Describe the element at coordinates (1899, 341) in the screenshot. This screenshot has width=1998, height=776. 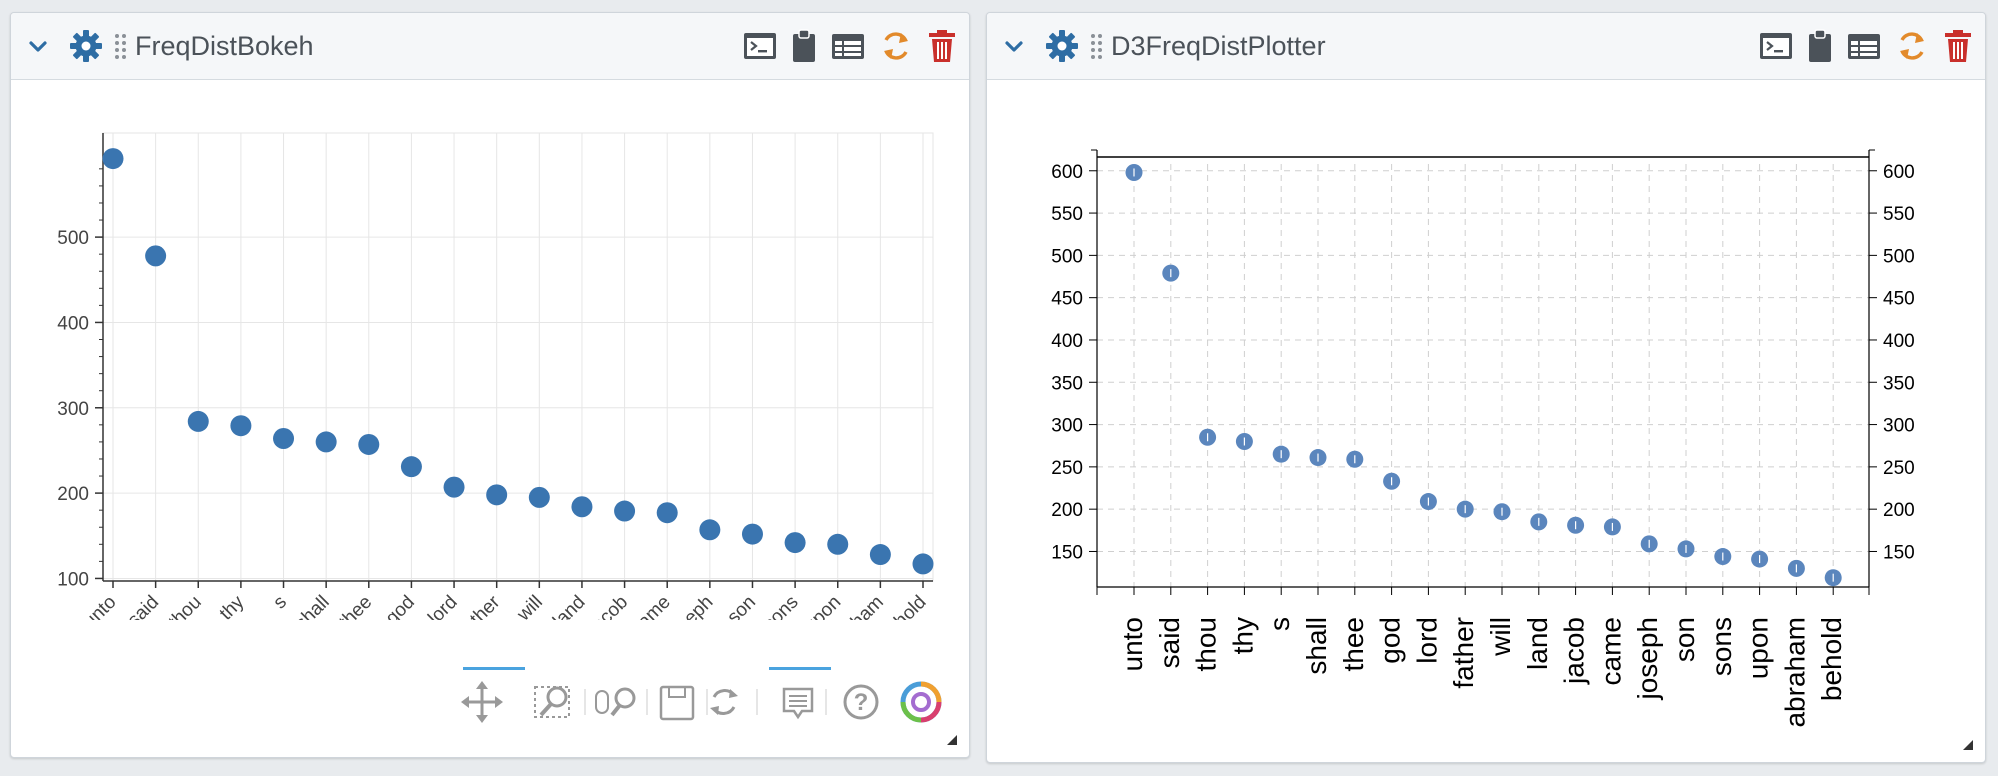
I see `y-tick-label-right: 400` at that location.